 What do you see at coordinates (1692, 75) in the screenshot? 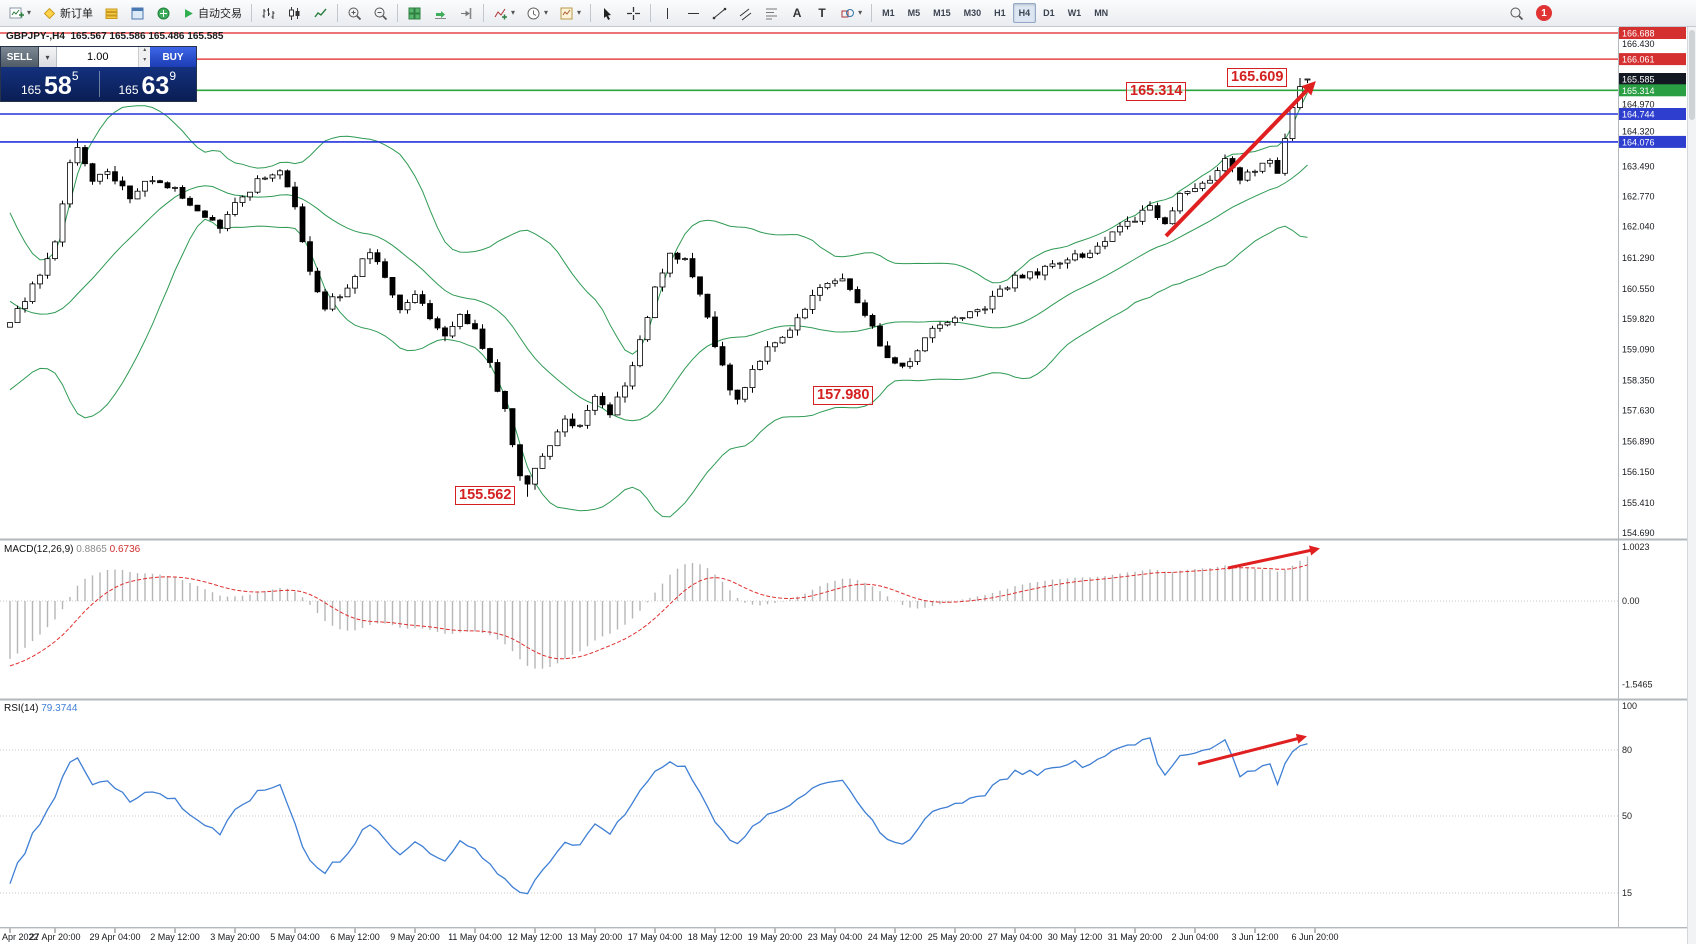
I see `scrollbar-thumb` at bounding box center [1692, 75].